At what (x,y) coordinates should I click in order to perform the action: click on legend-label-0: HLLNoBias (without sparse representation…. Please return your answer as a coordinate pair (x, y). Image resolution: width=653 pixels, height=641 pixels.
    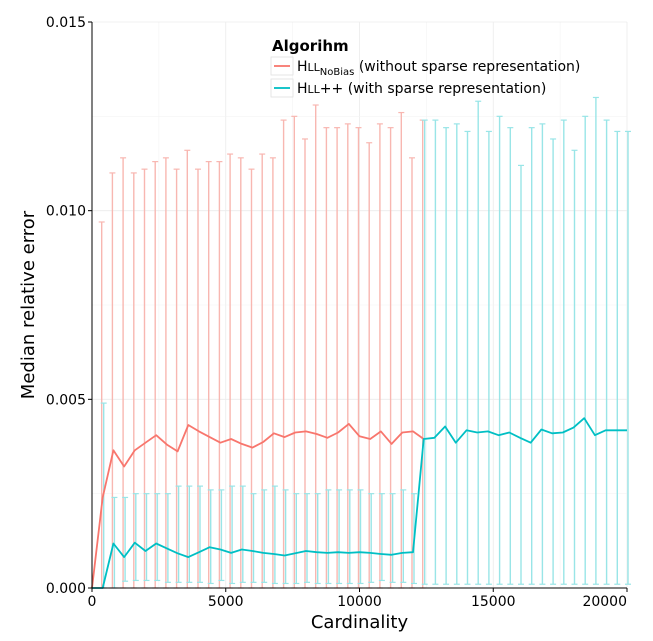
    Looking at the image, I should click on (438, 68).